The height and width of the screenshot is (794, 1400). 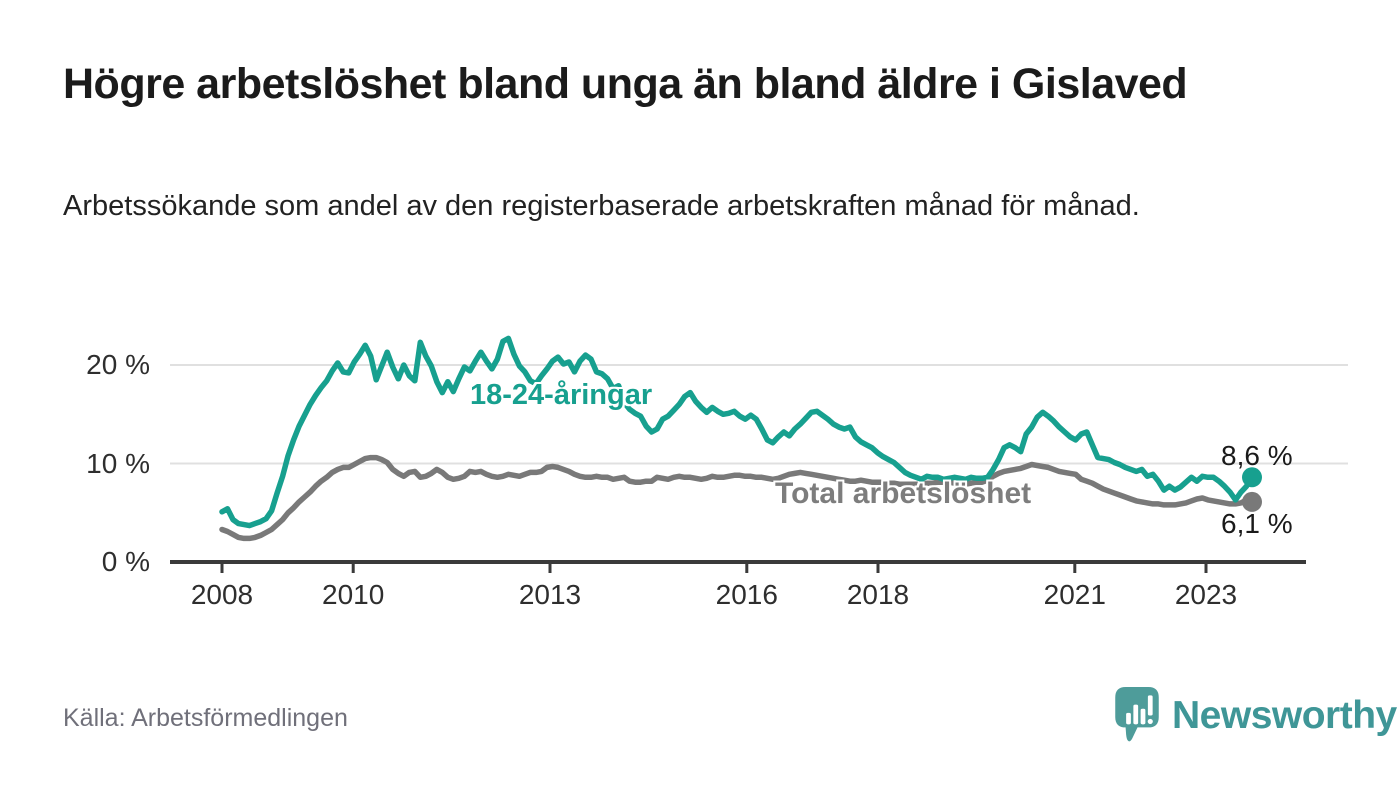 What do you see at coordinates (1252, 477) in the screenshot?
I see `end-dot-young` at bounding box center [1252, 477].